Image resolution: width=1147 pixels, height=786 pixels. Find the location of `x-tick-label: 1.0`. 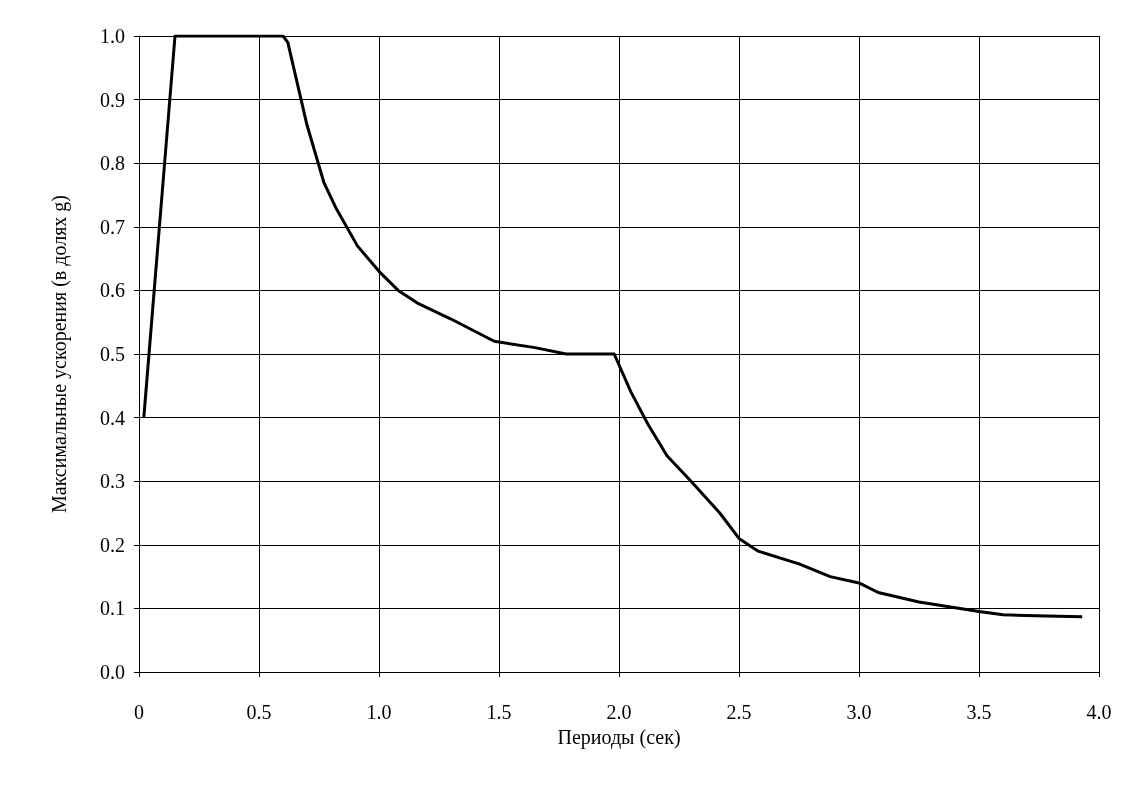

x-tick-label: 1.0 is located at coordinates (379, 712).